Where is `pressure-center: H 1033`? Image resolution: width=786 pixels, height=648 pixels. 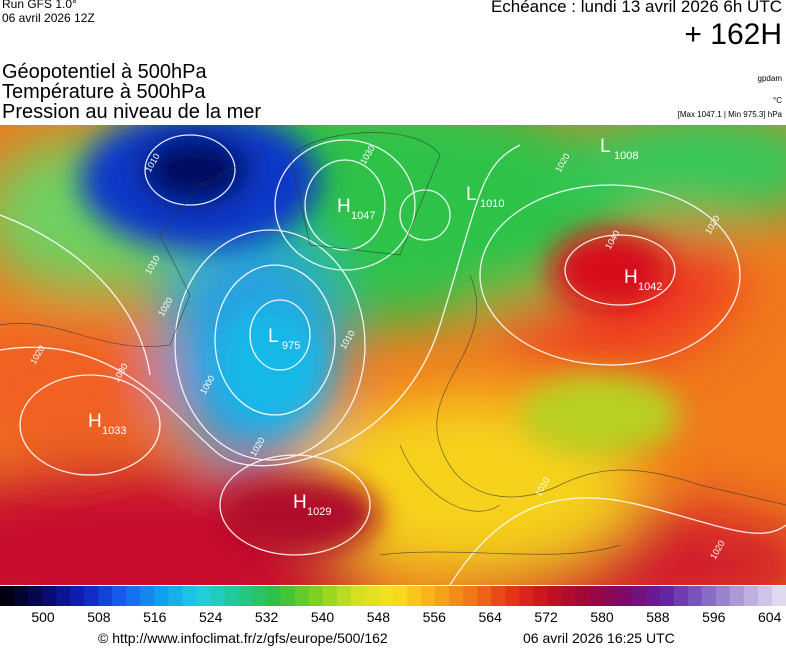
pressure-center: H 1033 is located at coordinates (107, 424).